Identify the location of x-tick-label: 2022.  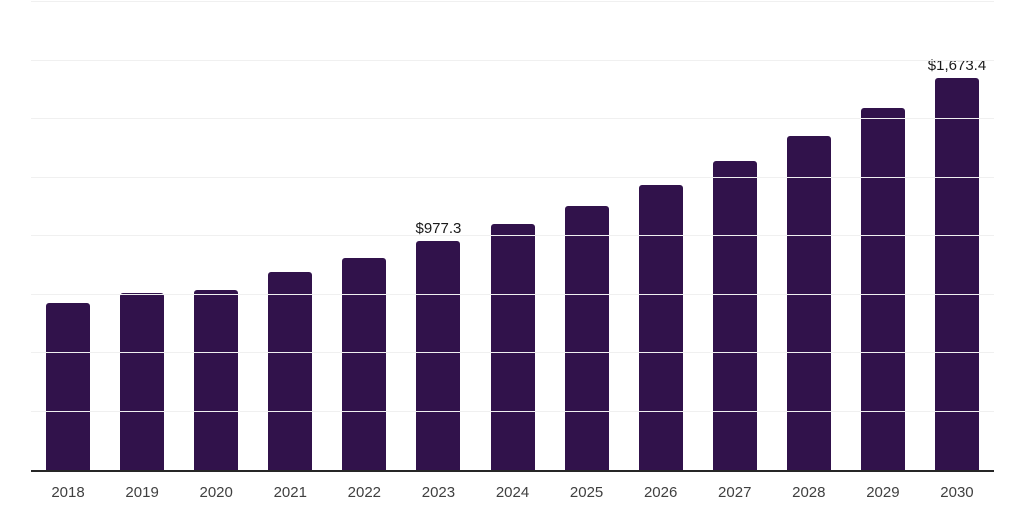
(364, 492).